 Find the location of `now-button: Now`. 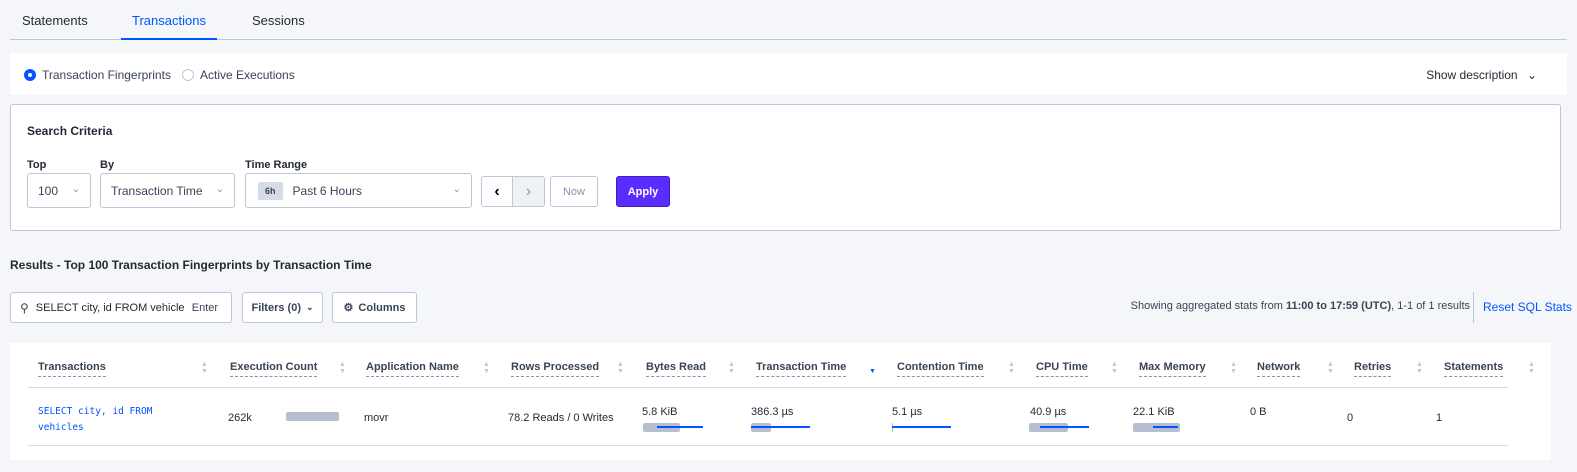

now-button: Now is located at coordinates (574, 191).